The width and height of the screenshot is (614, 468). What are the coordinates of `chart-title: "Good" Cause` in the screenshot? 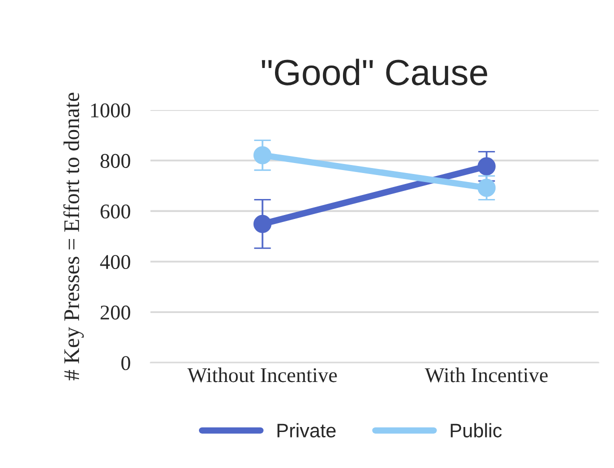 It's located at (375, 72).